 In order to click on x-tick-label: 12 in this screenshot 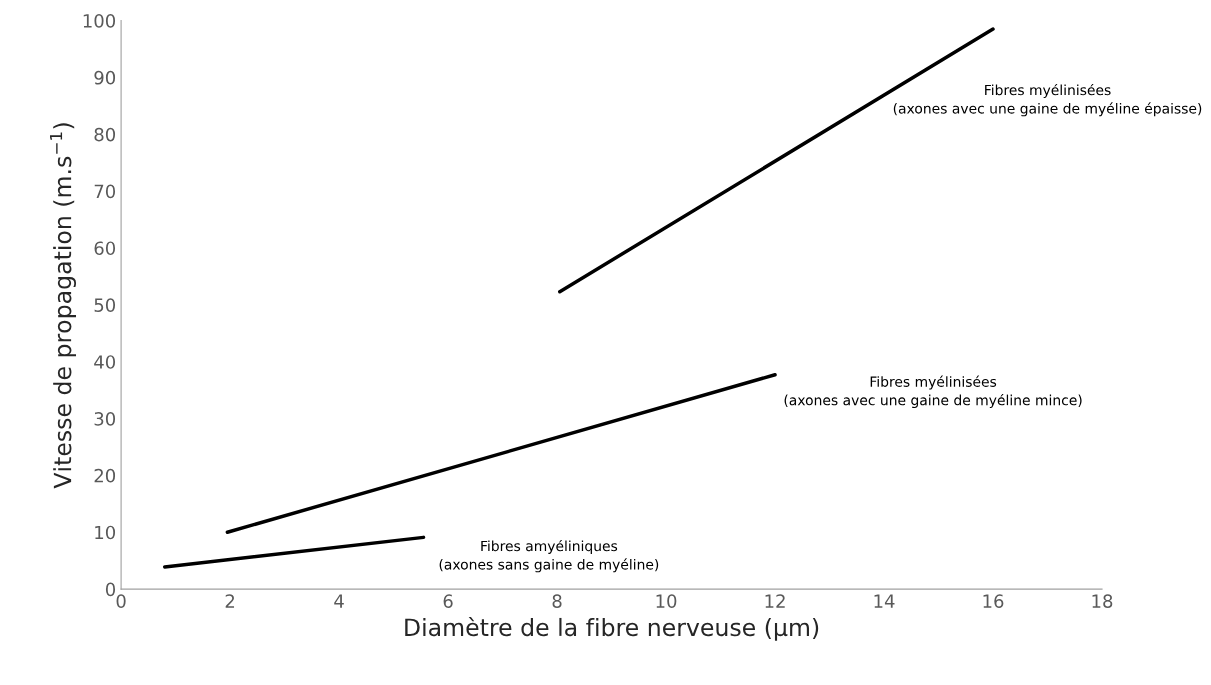, I will do `click(775, 601)`.